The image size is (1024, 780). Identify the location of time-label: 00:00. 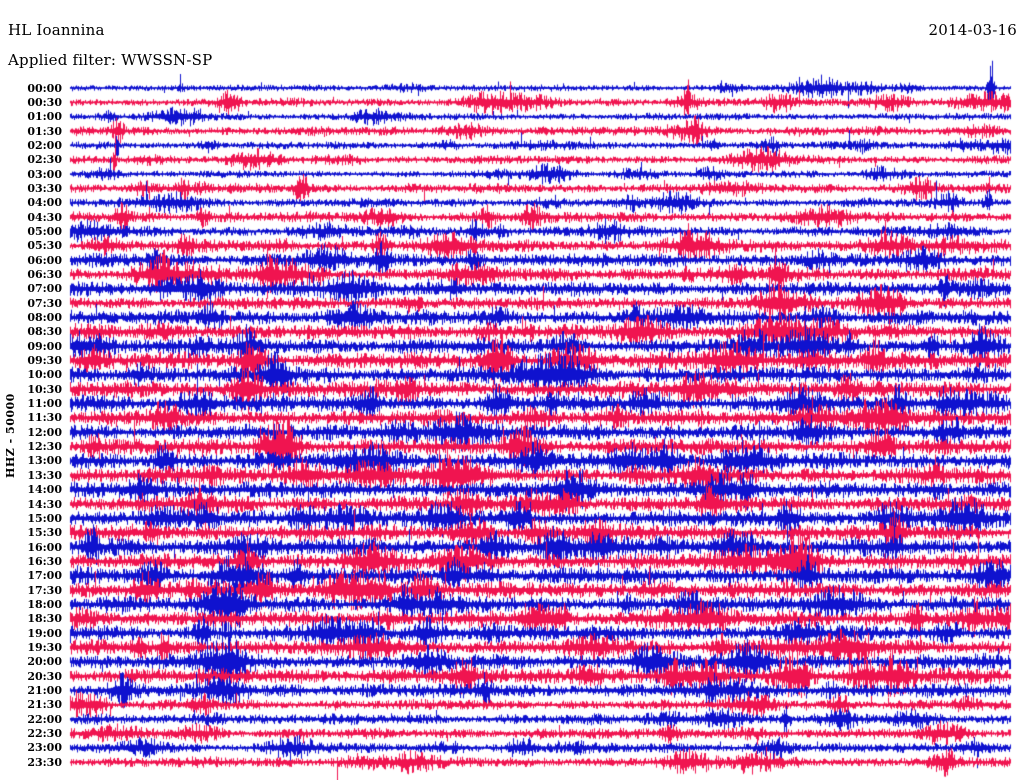
(44, 88).